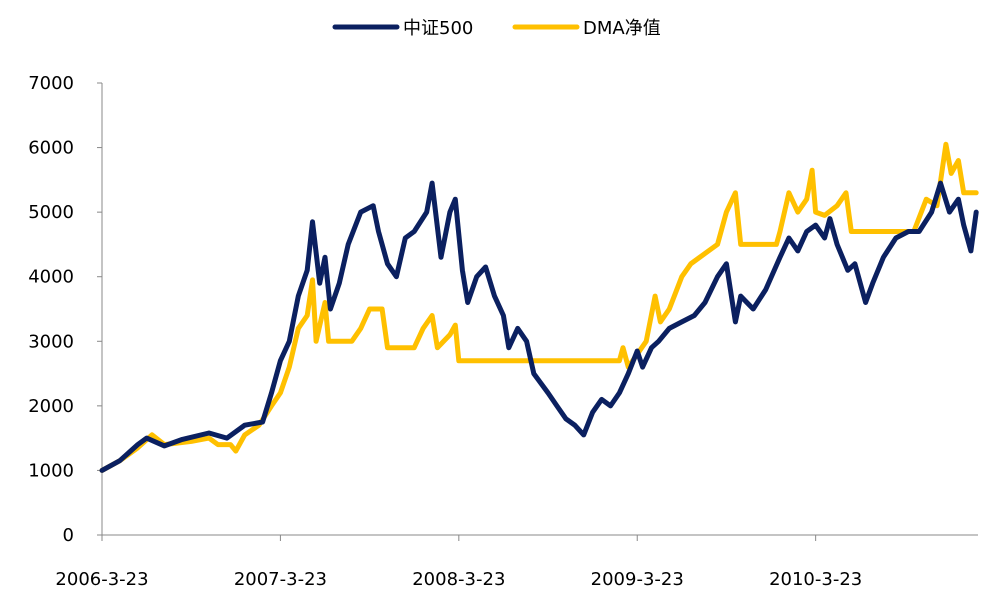  Describe the element at coordinates (622, 28) in the screenshot. I see `legend-label-1: DMA净值` at that location.